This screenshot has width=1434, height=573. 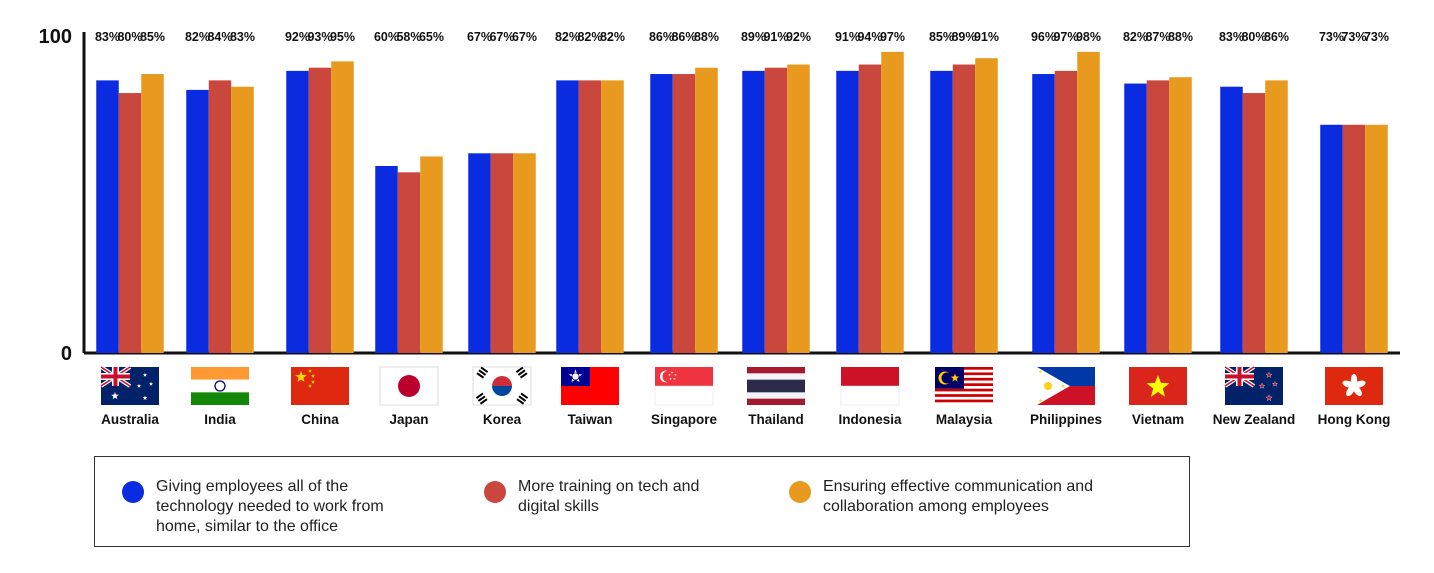 I want to click on data-label: 87%, so click(x=1157, y=37).